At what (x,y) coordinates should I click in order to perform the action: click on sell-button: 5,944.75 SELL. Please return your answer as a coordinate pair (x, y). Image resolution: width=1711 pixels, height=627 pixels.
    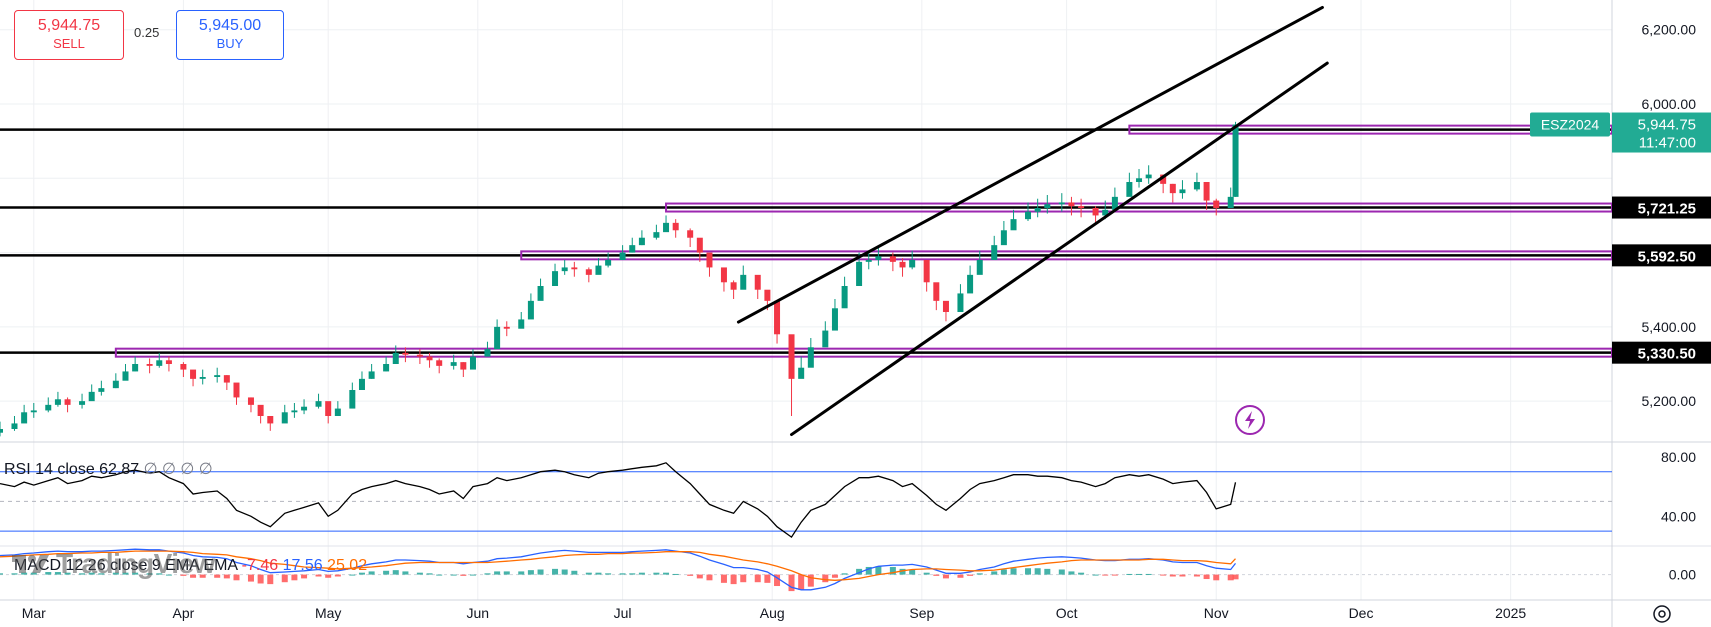
    Looking at the image, I should click on (69, 35).